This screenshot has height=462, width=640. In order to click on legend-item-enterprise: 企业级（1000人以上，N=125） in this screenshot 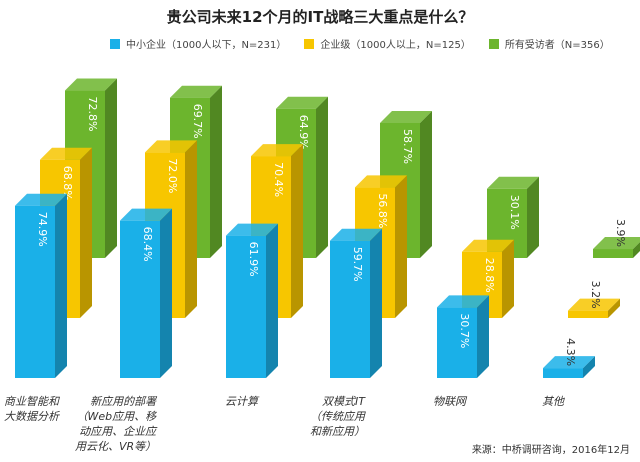, I will do `click(387, 43)`.